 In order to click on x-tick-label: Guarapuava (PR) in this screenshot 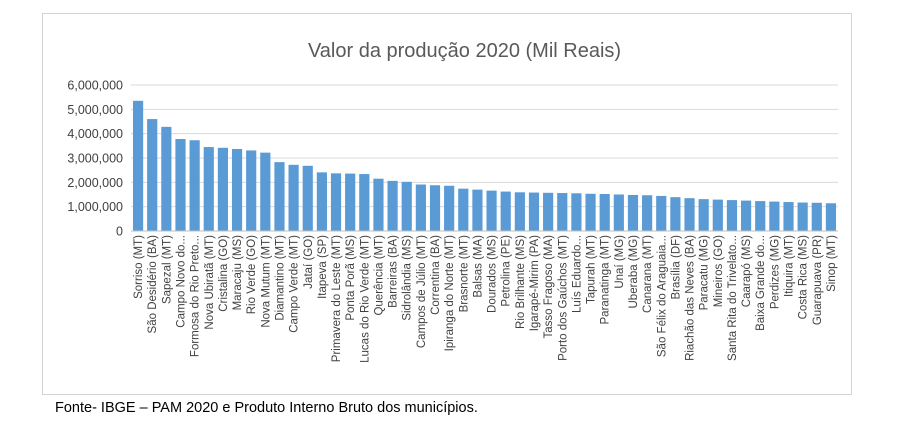, I will do `click(818, 280)`.